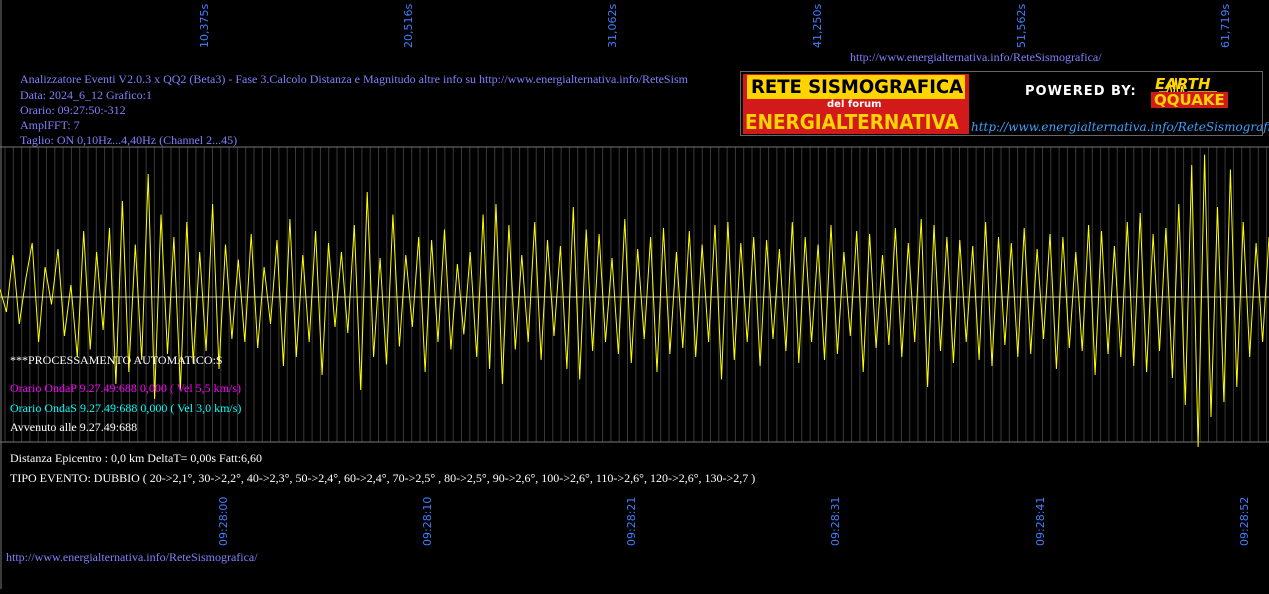 Image resolution: width=1269 pixels, height=594 pixels. What do you see at coordinates (74, 427) in the screenshot?
I see `avvenuto-time: Avvenuto alle 9.27.49:688` at bounding box center [74, 427].